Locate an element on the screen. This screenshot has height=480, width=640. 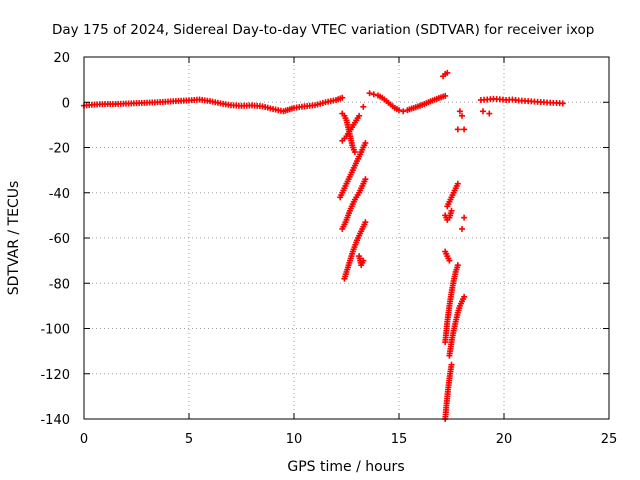
x-tick-label: 25 is located at coordinates (609, 439).